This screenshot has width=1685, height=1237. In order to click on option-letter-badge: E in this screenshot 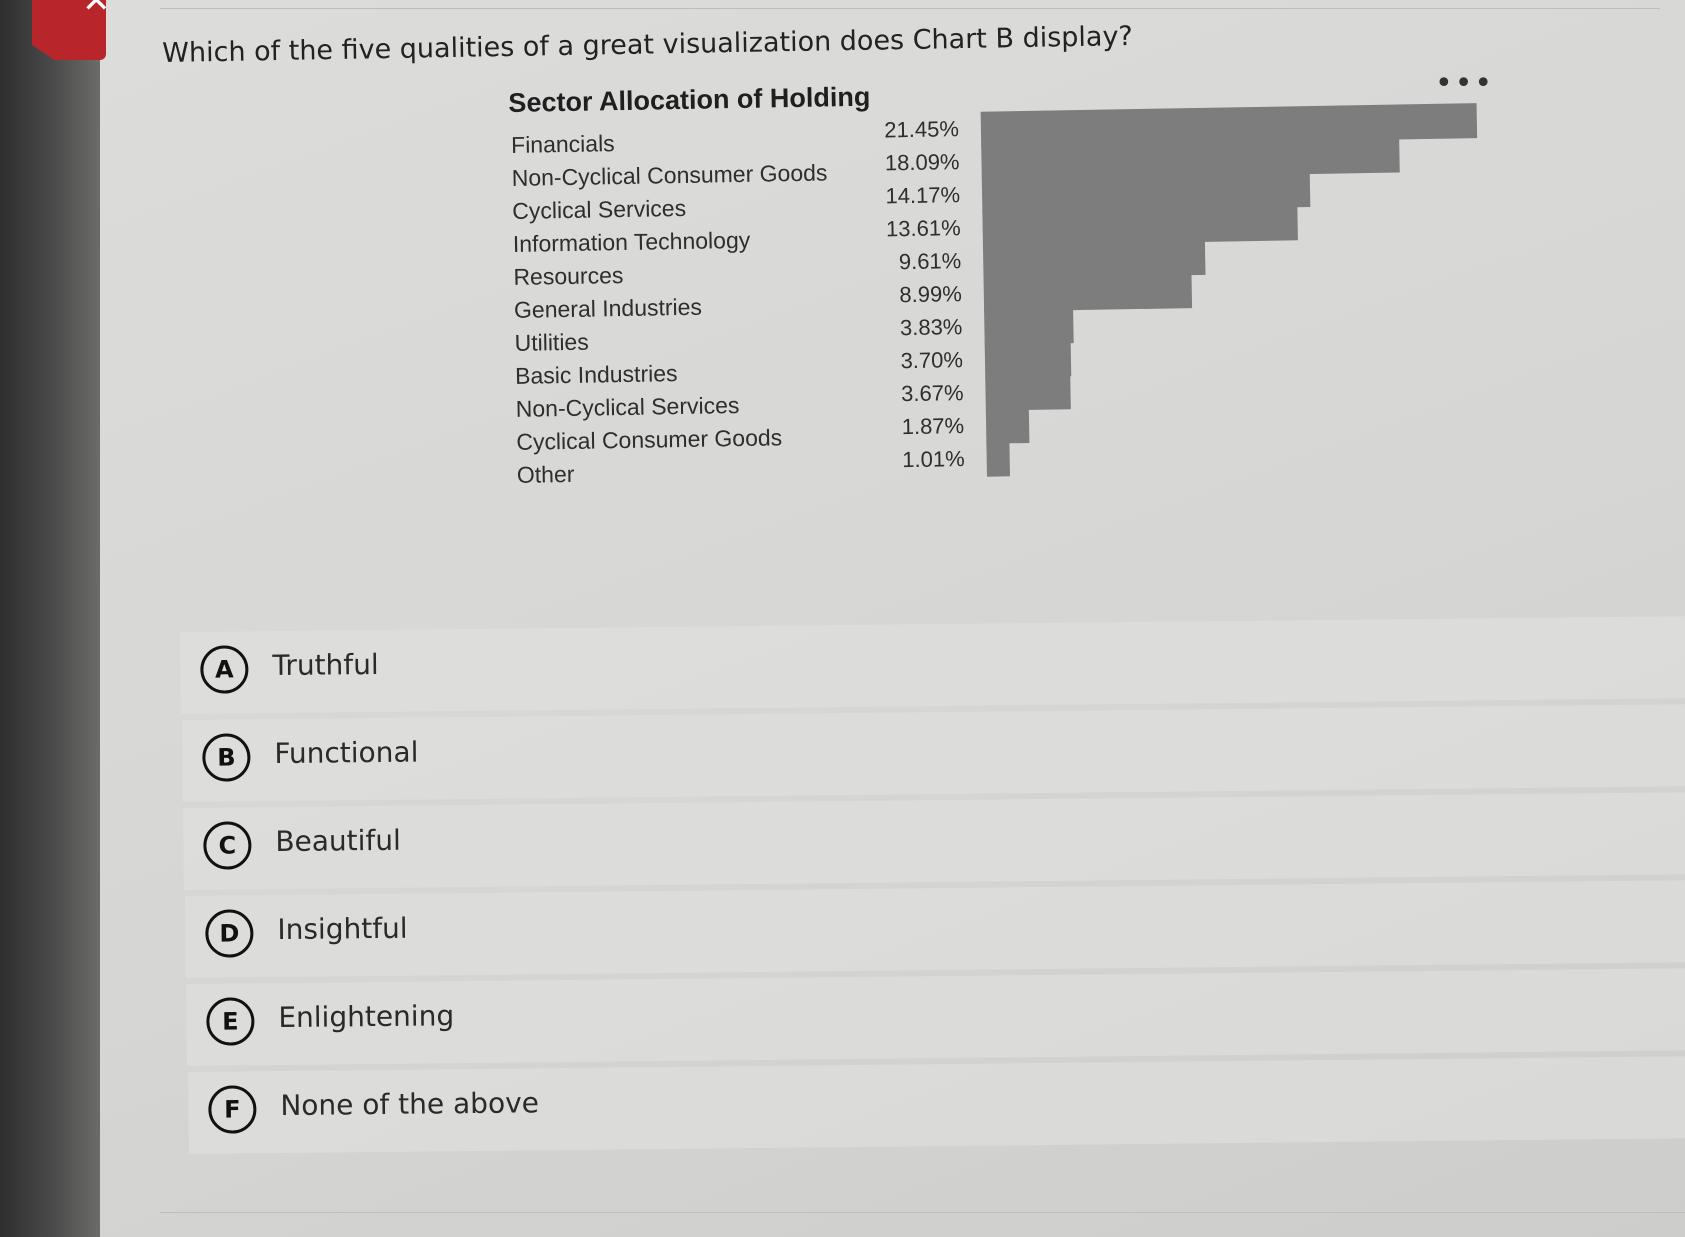, I will do `click(230, 1021)`.